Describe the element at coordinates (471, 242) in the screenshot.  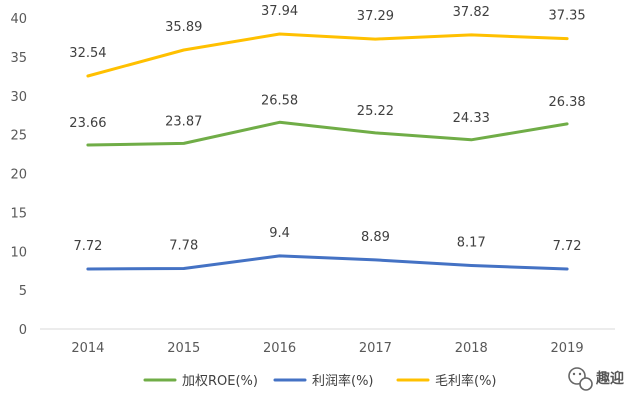
I see `data-label: 8.17` at that location.